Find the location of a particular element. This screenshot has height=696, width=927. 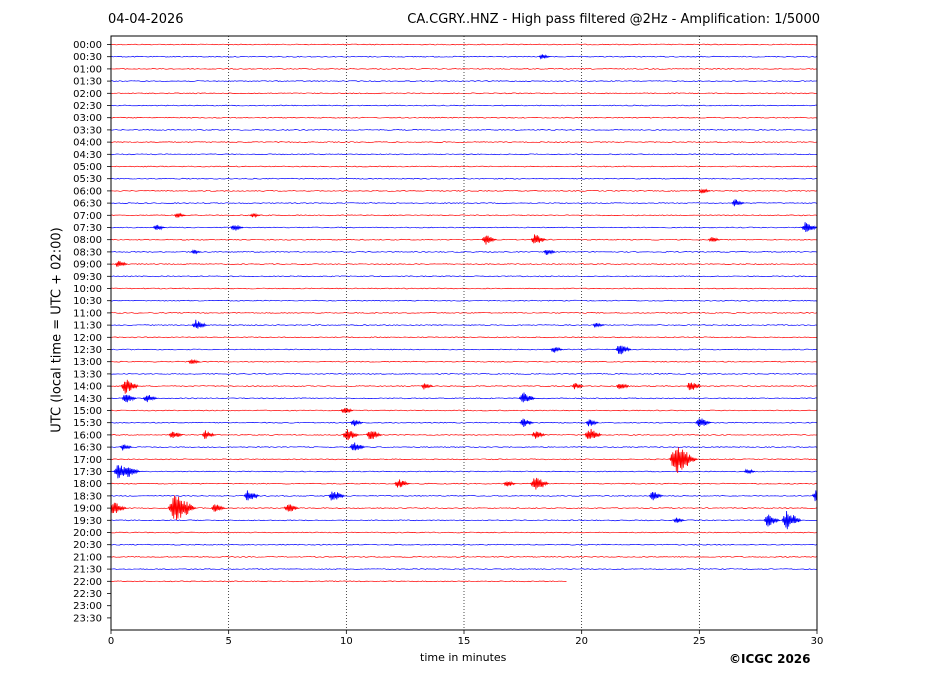

trace-20:00 is located at coordinates (464, 532).